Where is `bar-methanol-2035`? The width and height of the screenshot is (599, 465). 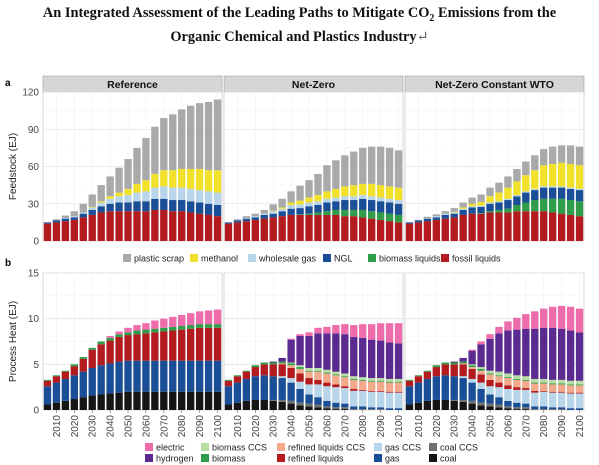 bar-methanol-2035 is located at coordinates (463, 208).